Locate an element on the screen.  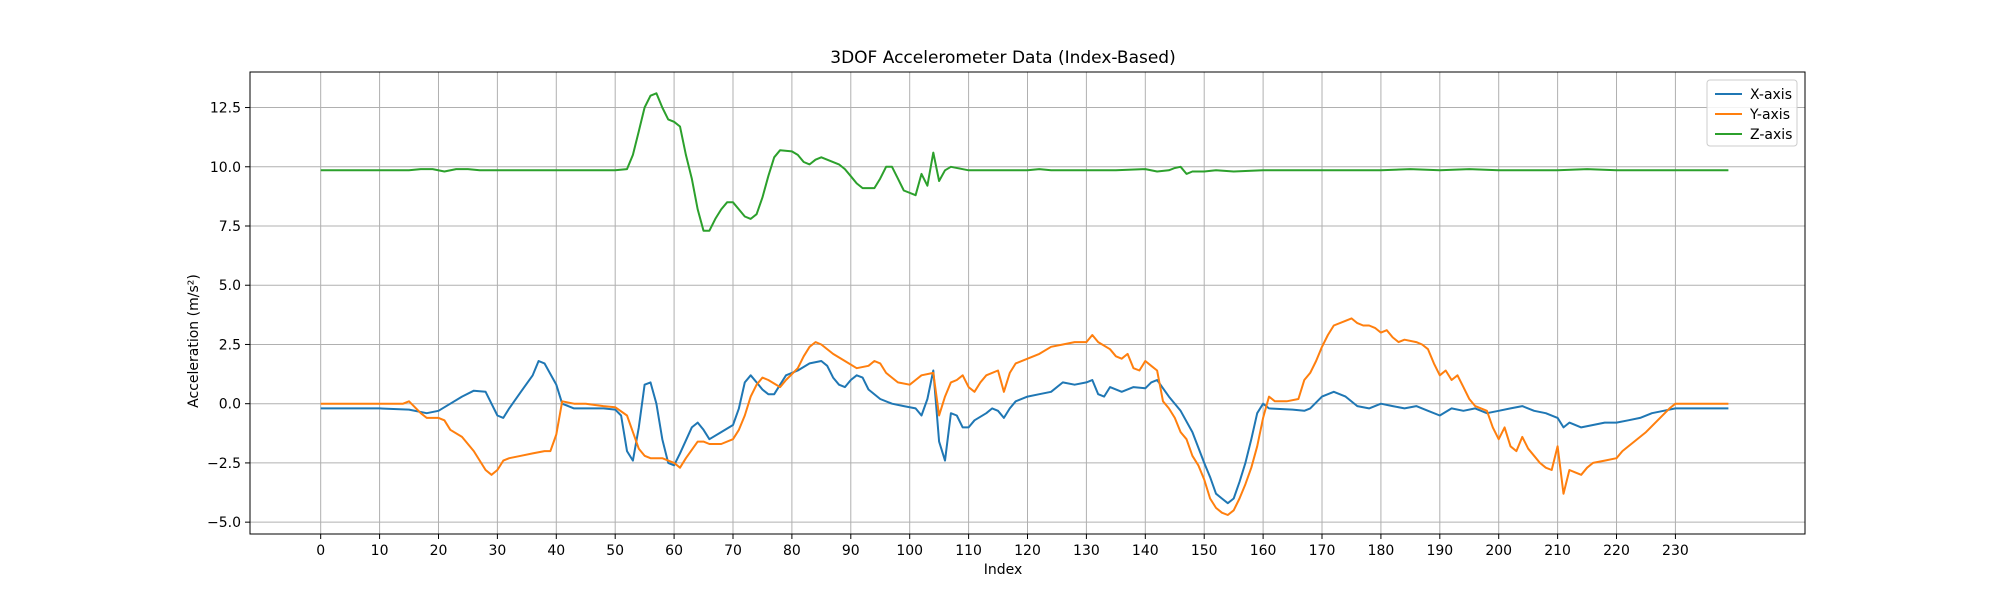
legend-label: Z-axis is located at coordinates (1771, 135).